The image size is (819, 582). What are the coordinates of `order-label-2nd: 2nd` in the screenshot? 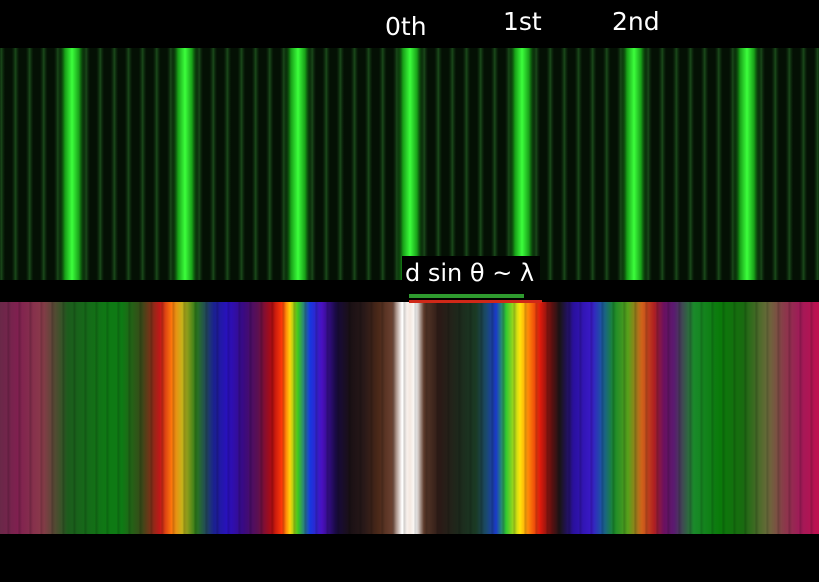 It's located at (636, 21).